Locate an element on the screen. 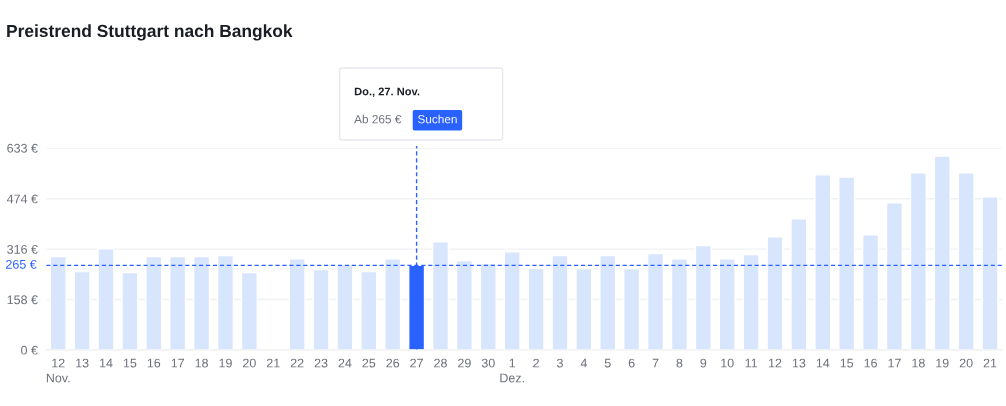 Image resolution: width=1006 pixels, height=406 pixels. x-tick-label: 25 is located at coordinates (369, 363).